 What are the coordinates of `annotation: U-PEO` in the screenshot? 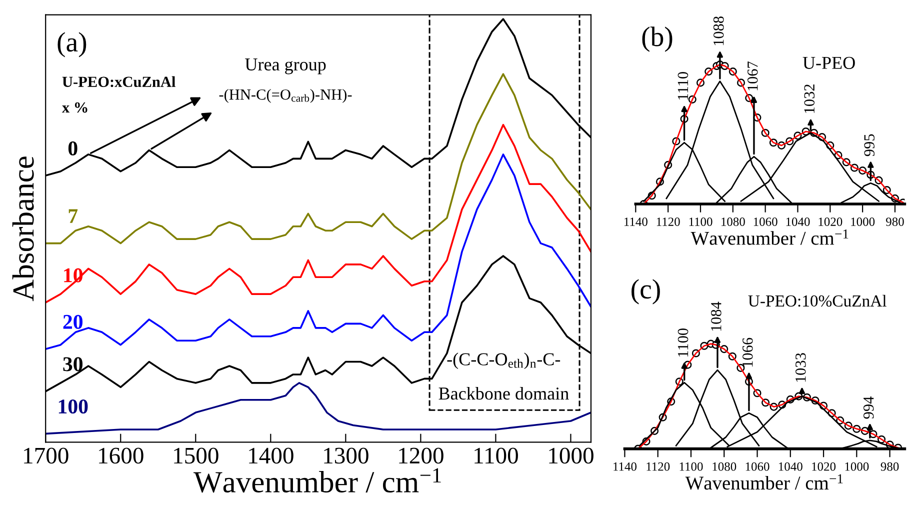 It's located at (828, 62).